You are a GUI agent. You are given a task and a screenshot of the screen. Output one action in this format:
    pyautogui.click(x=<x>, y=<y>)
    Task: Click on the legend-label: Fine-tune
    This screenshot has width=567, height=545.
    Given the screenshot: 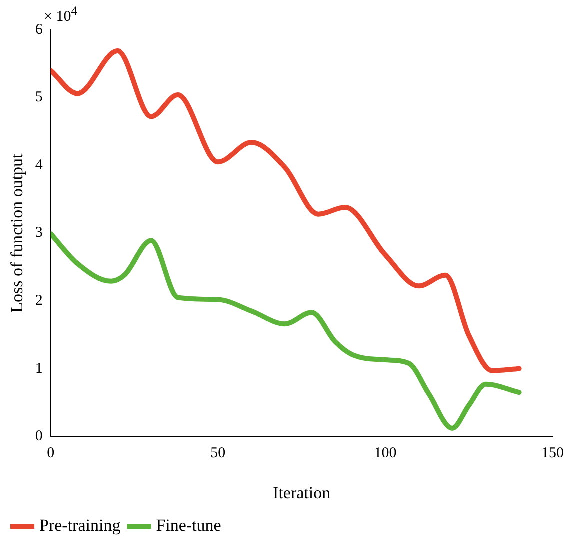 What is the action you would take?
    pyautogui.click(x=189, y=525)
    